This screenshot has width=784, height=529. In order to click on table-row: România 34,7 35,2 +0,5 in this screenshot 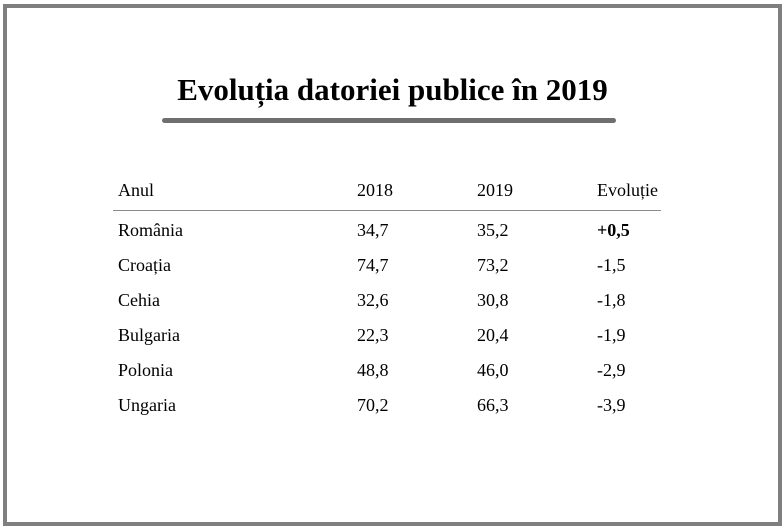, I will do `click(387, 230)`.